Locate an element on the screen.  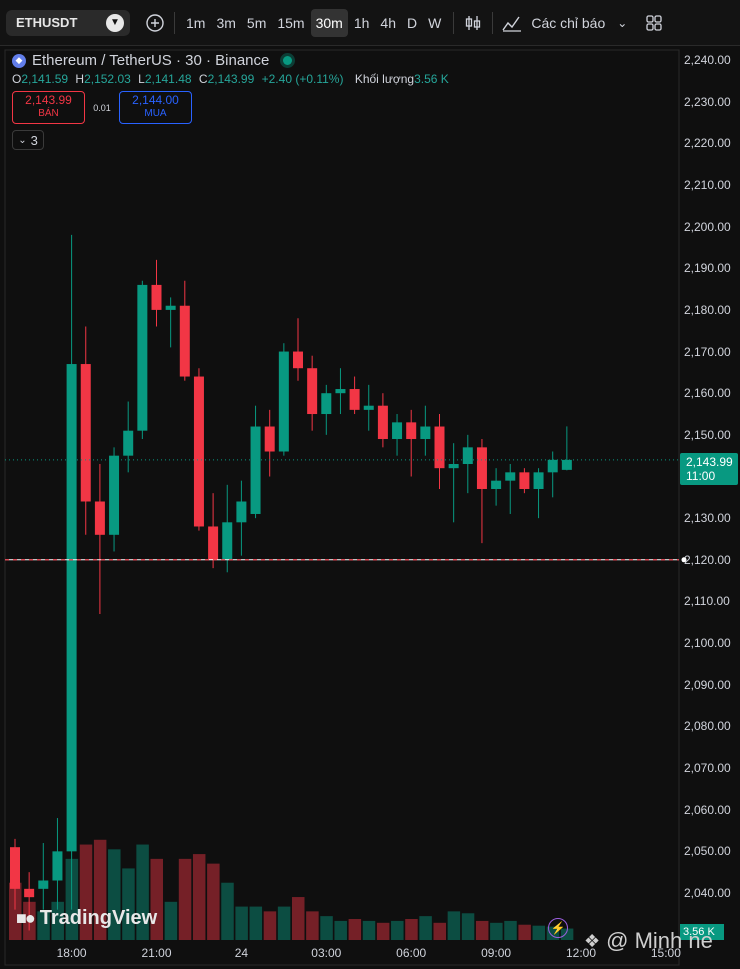
price-tick-label: 2,040.00 is located at coordinates (707, 893).